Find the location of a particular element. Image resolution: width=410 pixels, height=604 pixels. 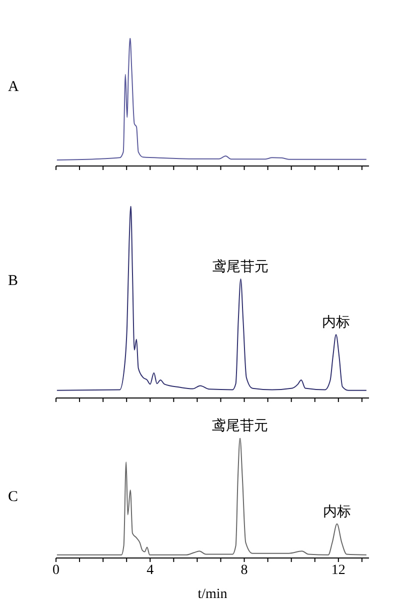

x-tick-label: 4 is located at coordinates (150, 570).